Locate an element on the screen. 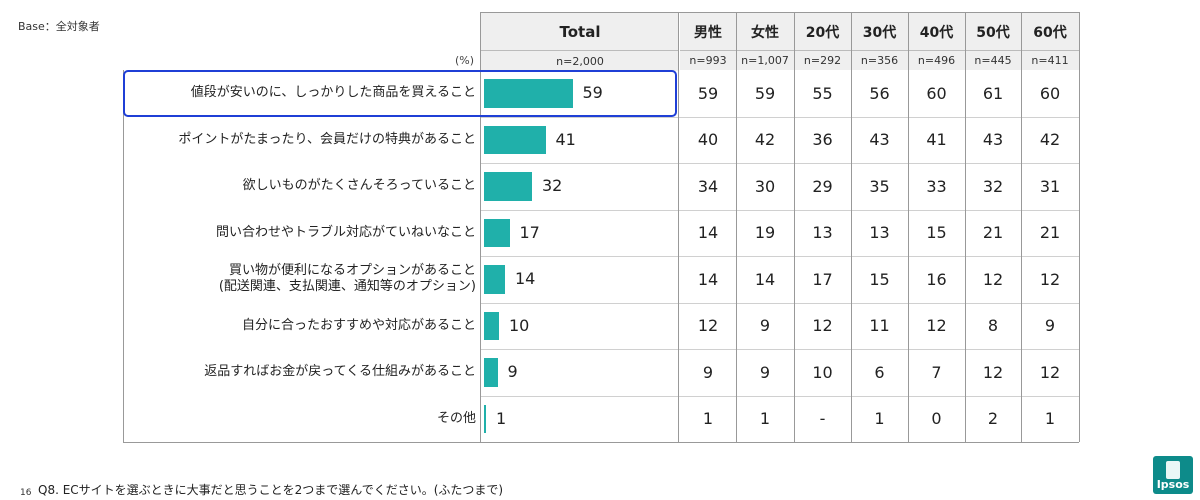 This screenshot has height=500, width=1200. column-header: 60代 is located at coordinates (1050, 31).